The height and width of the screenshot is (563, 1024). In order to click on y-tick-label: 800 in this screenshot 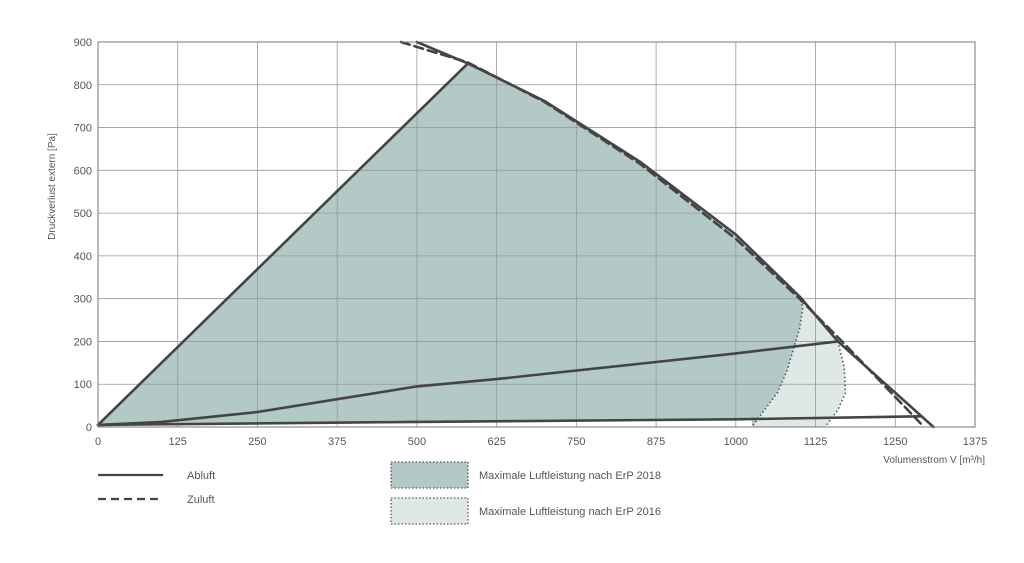, I will do `click(83, 86)`.